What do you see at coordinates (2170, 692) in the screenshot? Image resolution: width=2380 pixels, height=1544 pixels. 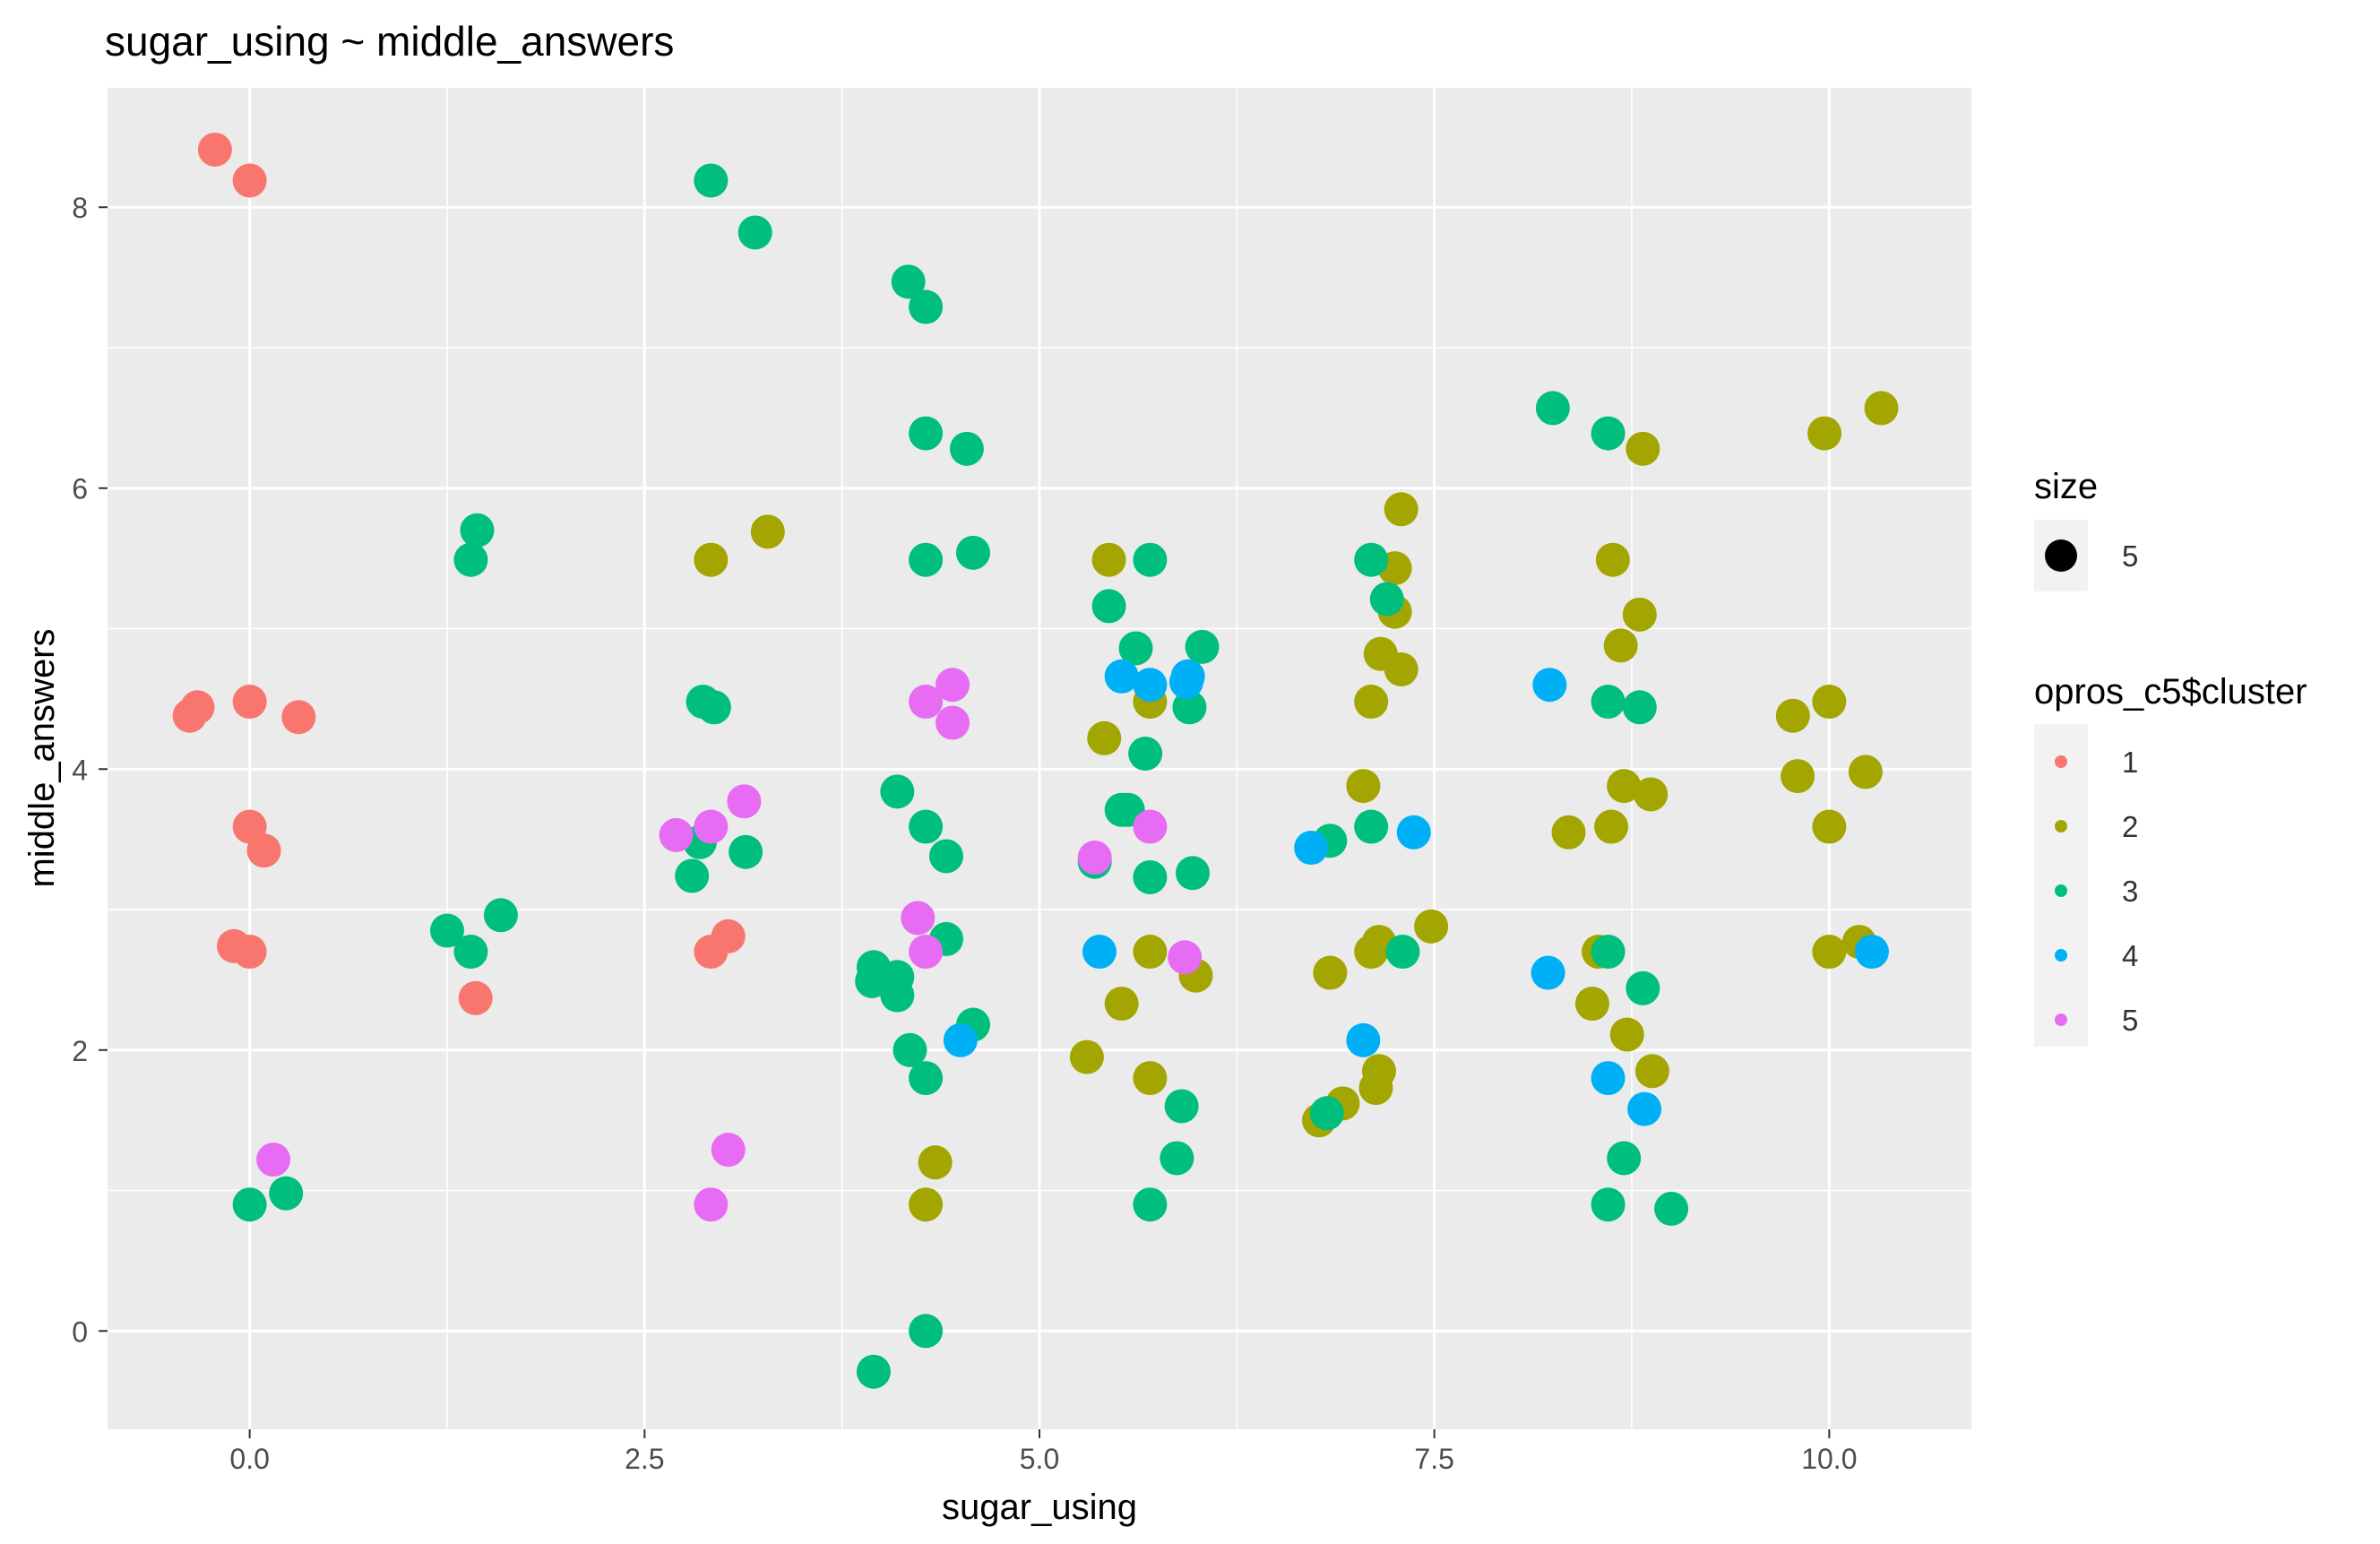 I see `cluster-legend-title: opros_c5$cluster` at bounding box center [2170, 692].